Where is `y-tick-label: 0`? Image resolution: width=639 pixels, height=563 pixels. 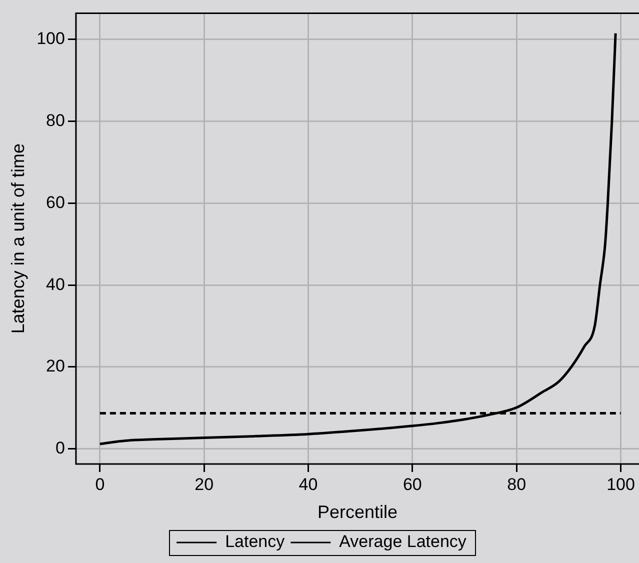
y-tick-label: 0 is located at coordinates (60, 448).